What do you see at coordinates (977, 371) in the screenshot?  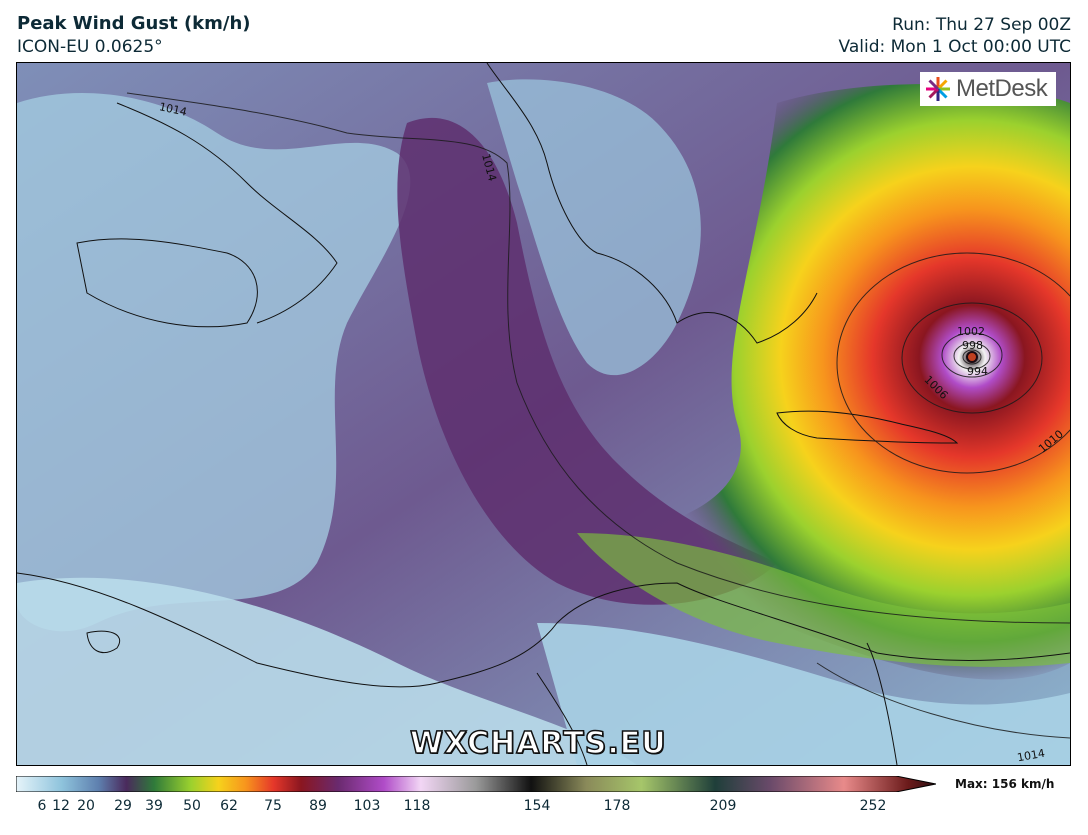 I see `isobar-label: 994` at bounding box center [977, 371].